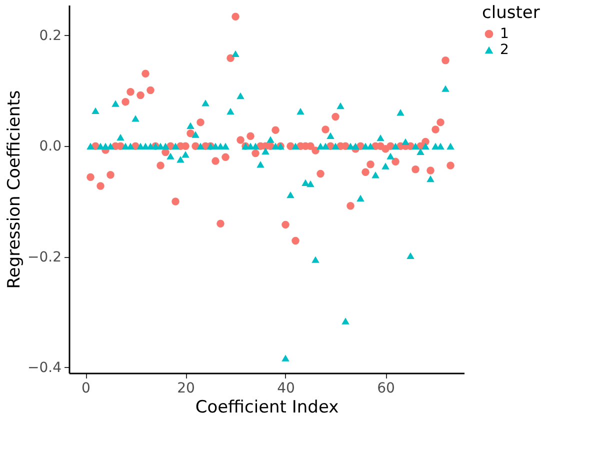 This screenshot has height=450, width=600. What do you see at coordinates (267, 408) in the screenshot?
I see `x-axis-title: Coefficient Index` at bounding box center [267, 408].